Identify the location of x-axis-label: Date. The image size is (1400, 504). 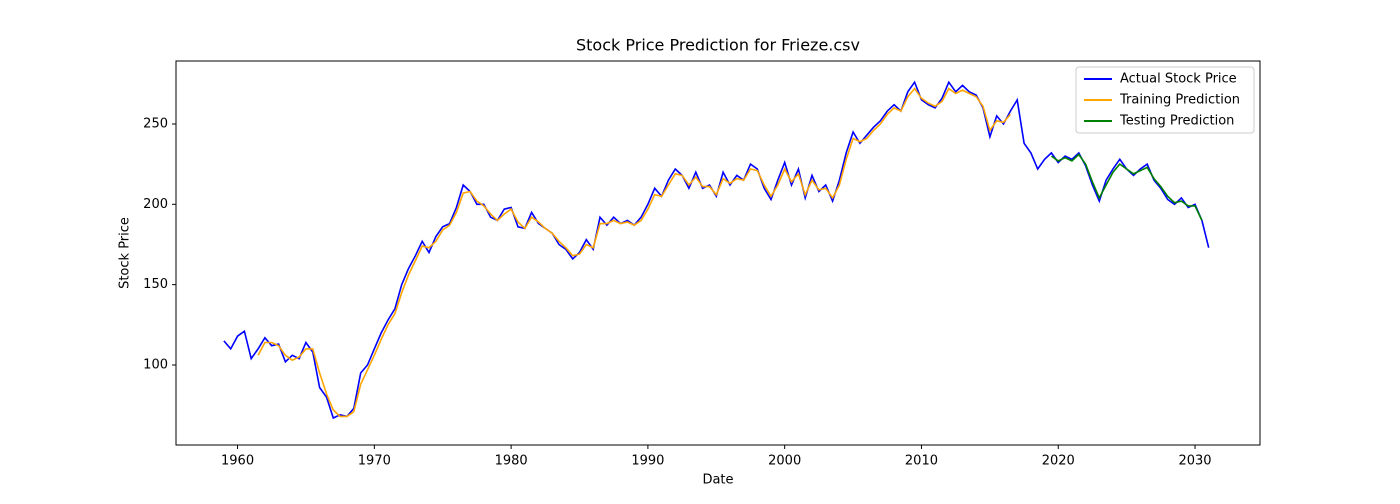
(717, 480).